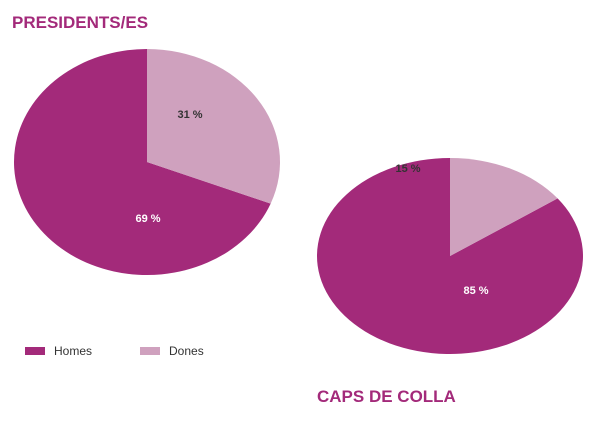  I want to click on chart-title-presidents: PRESIDENTS/ES, so click(80, 22).